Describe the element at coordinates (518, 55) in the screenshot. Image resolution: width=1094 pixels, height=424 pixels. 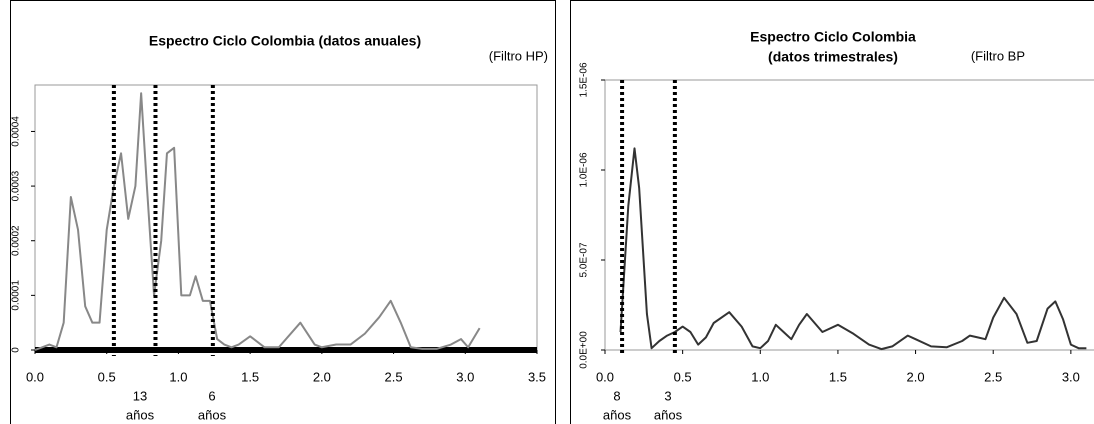
I see `filter-note: (Filtro HP)` at that location.